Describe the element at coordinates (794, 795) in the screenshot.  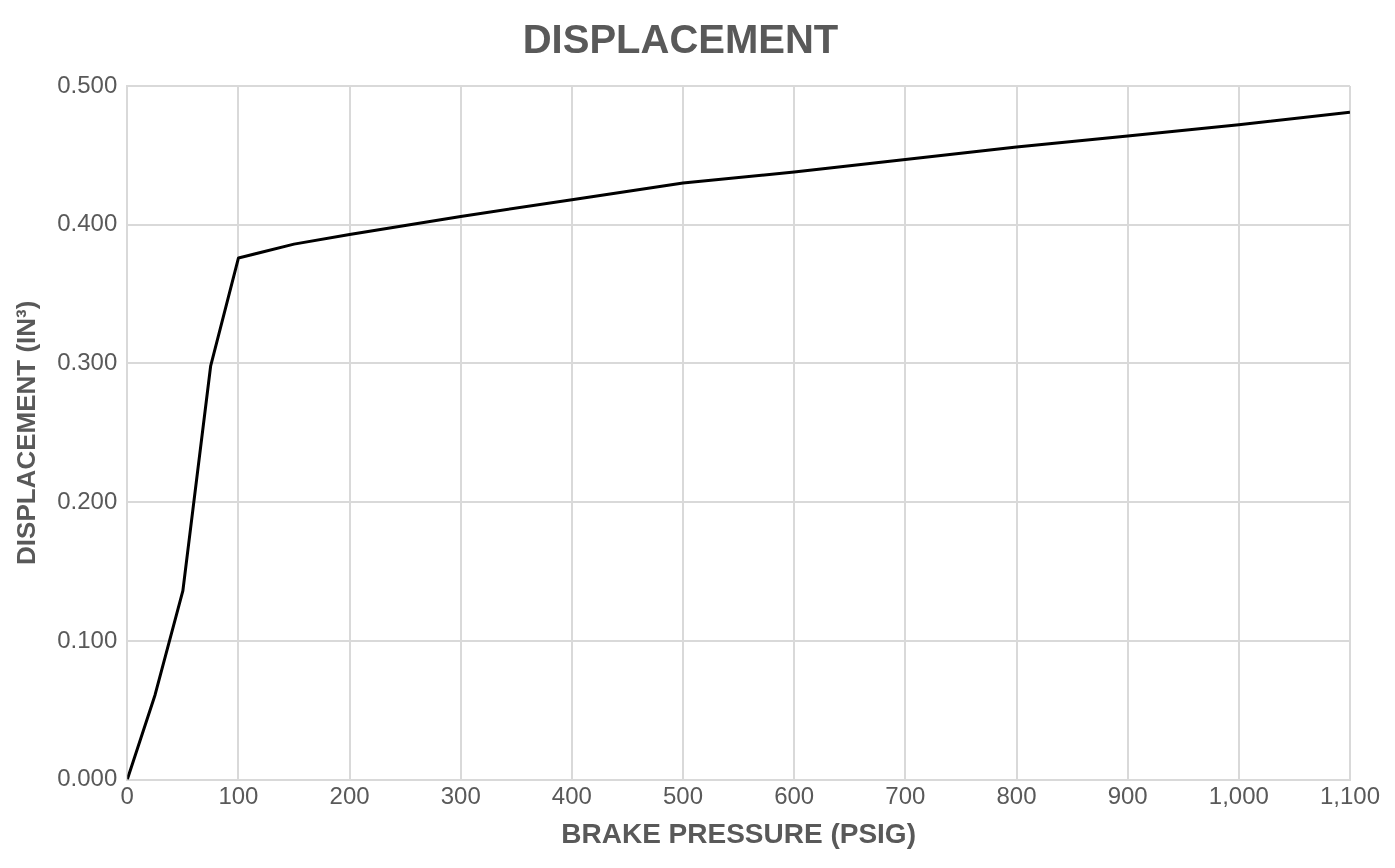
I see `x-tick-label: 600` at that location.